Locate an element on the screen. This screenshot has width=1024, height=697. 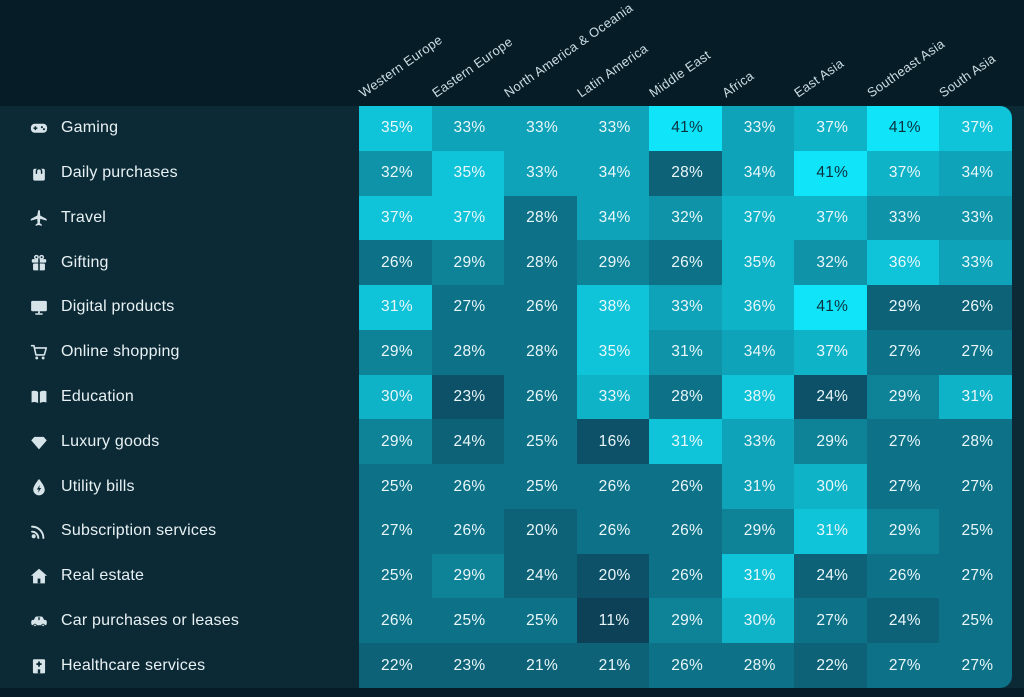
row-label: Gaming is located at coordinates (179, 128).